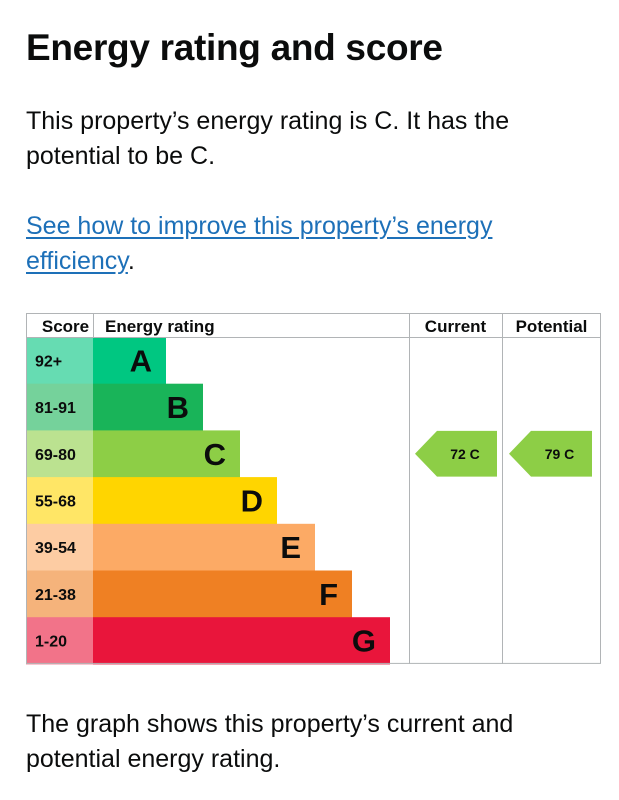 The width and height of the screenshot is (619, 800). What do you see at coordinates (290, 547) in the screenshot?
I see `rating-letter-e: E` at bounding box center [290, 547].